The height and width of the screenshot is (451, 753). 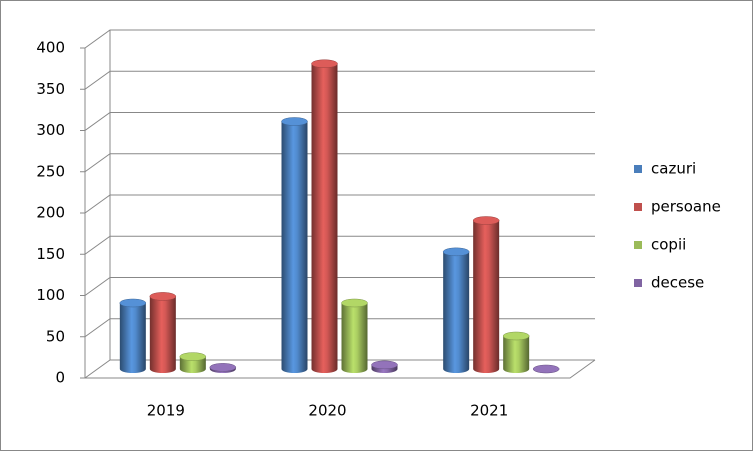 What do you see at coordinates (668, 245) in the screenshot?
I see `legend-label: copii` at bounding box center [668, 245].